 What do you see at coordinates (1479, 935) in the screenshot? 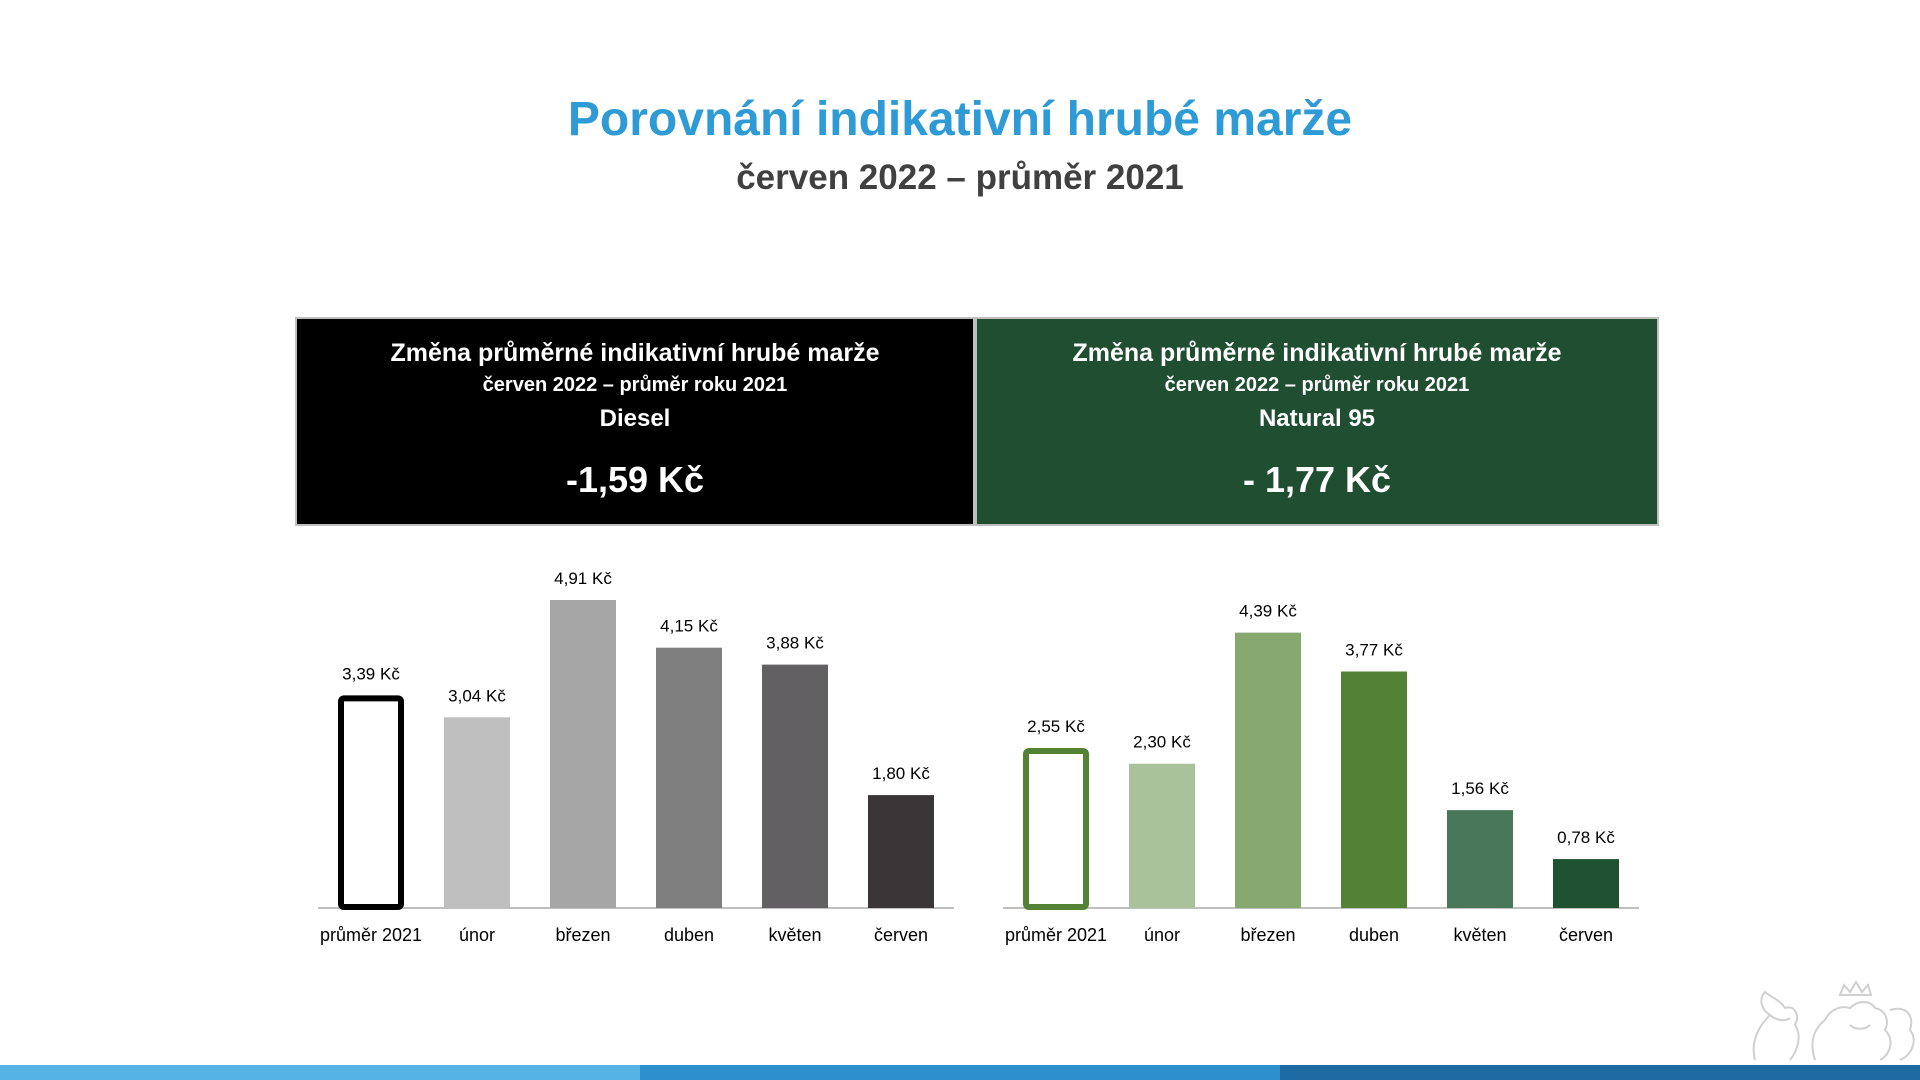
I see `natural-category-label-5: květen` at bounding box center [1479, 935].